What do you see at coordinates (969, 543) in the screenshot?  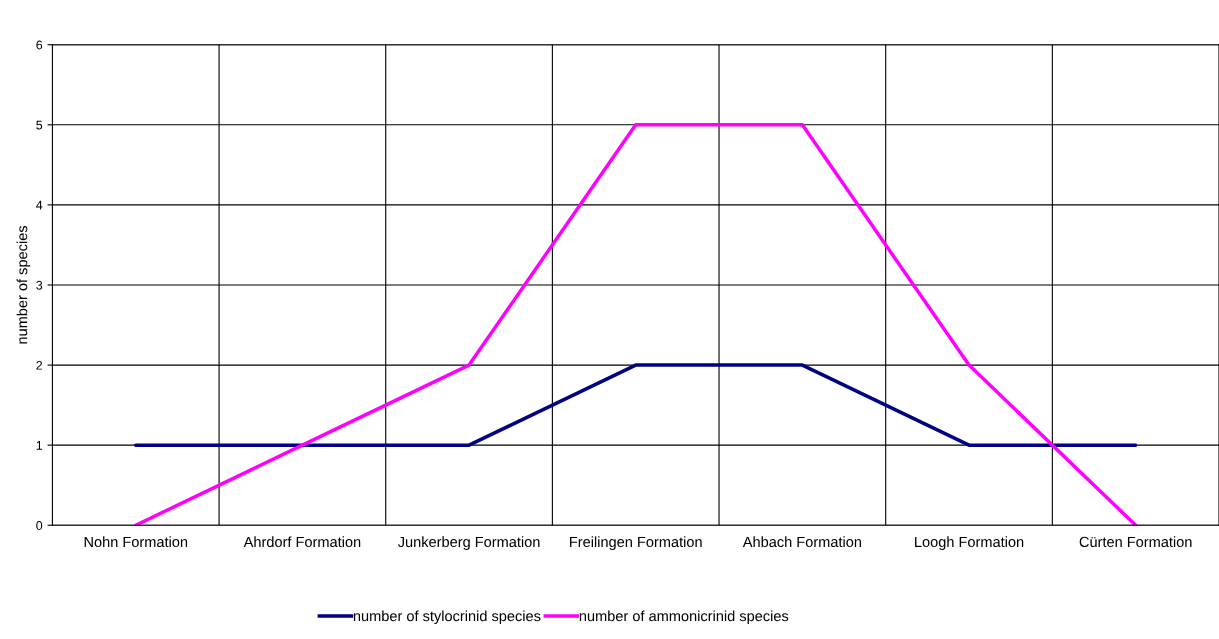 I see `x-tick-label: Loogh Formation` at bounding box center [969, 543].